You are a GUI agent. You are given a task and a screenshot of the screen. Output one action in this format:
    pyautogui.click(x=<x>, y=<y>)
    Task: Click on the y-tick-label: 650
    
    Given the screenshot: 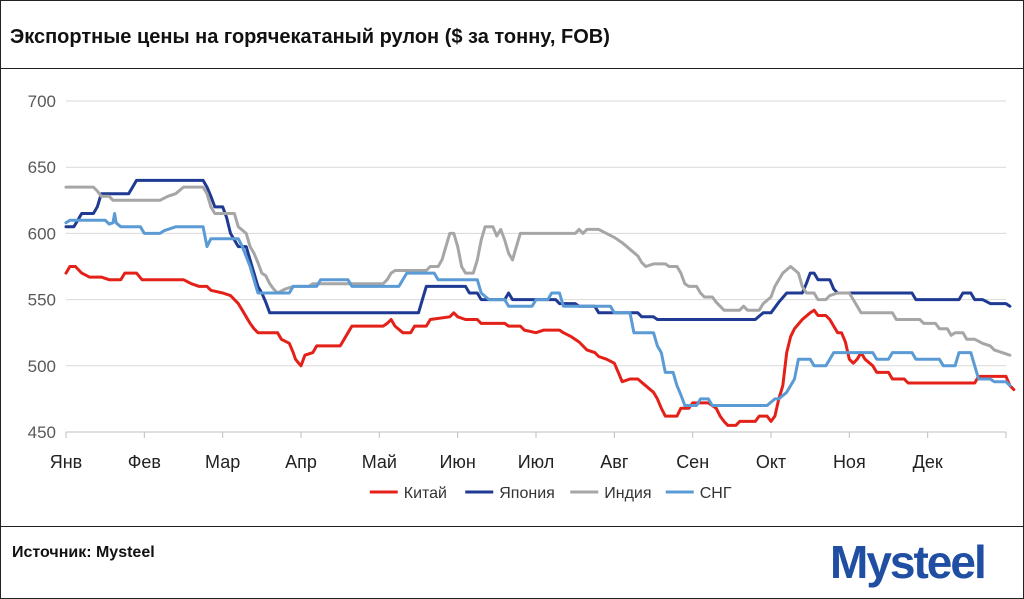 What is the action you would take?
    pyautogui.click(x=42, y=167)
    